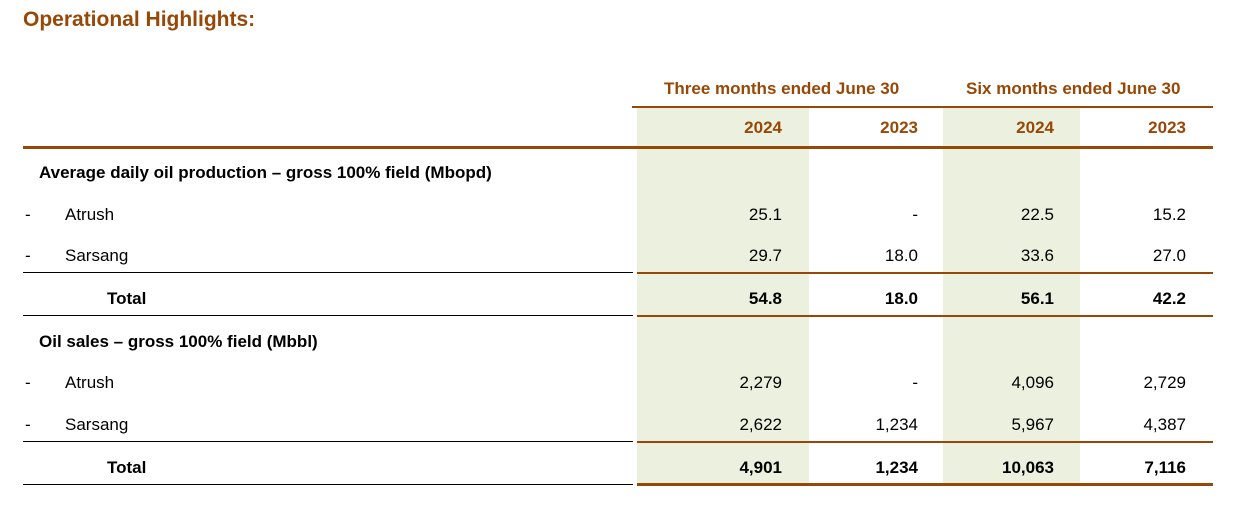 The image size is (1237, 511). What do you see at coordinates (1169, 255) in the screenshot?
I see `table-cell: 27.0` at bounding box center [1169, 255].